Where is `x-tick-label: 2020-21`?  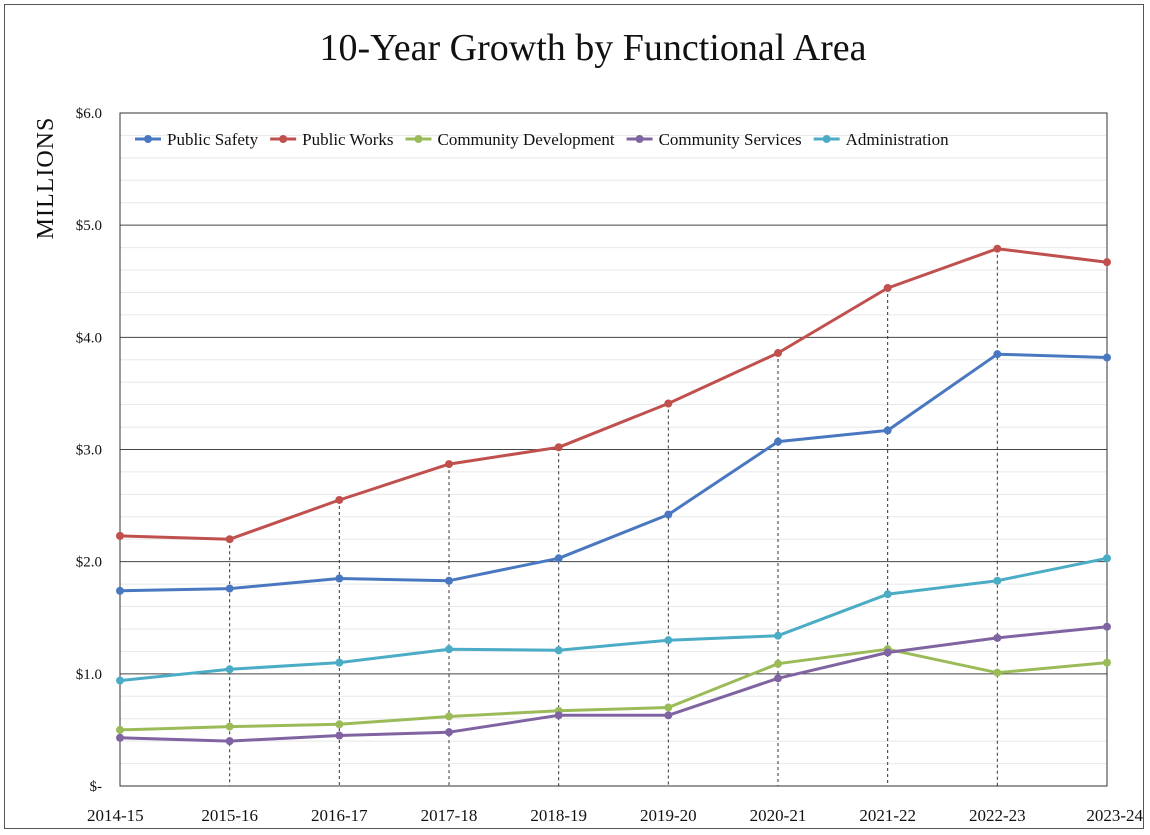 x-tick-label: 2020-21 is located at coordinates (778, 815).